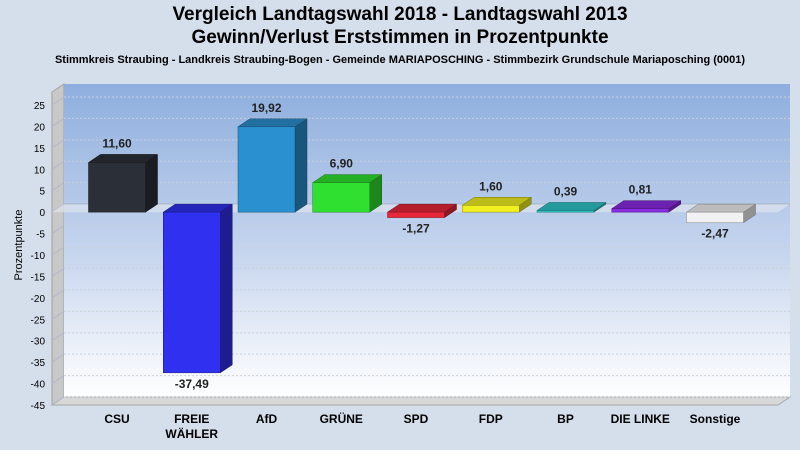 Image resolution: width=800 pixels, height=450 pixels. I want to click on y-tick-label: -15, so click(38, 277).